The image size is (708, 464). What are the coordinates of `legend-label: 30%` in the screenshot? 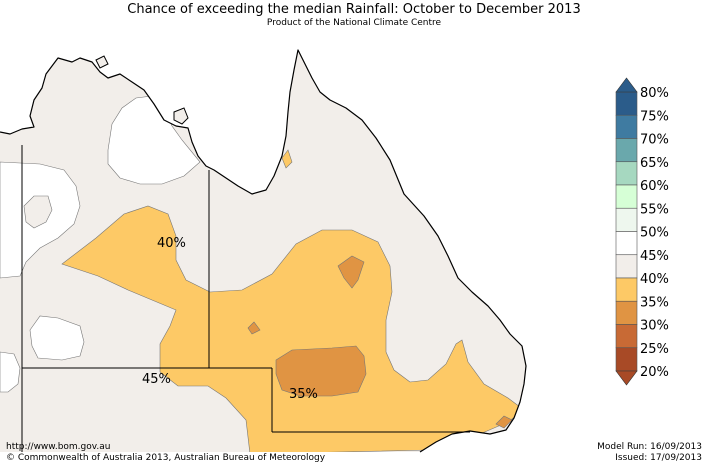 It's located at (654, 326).